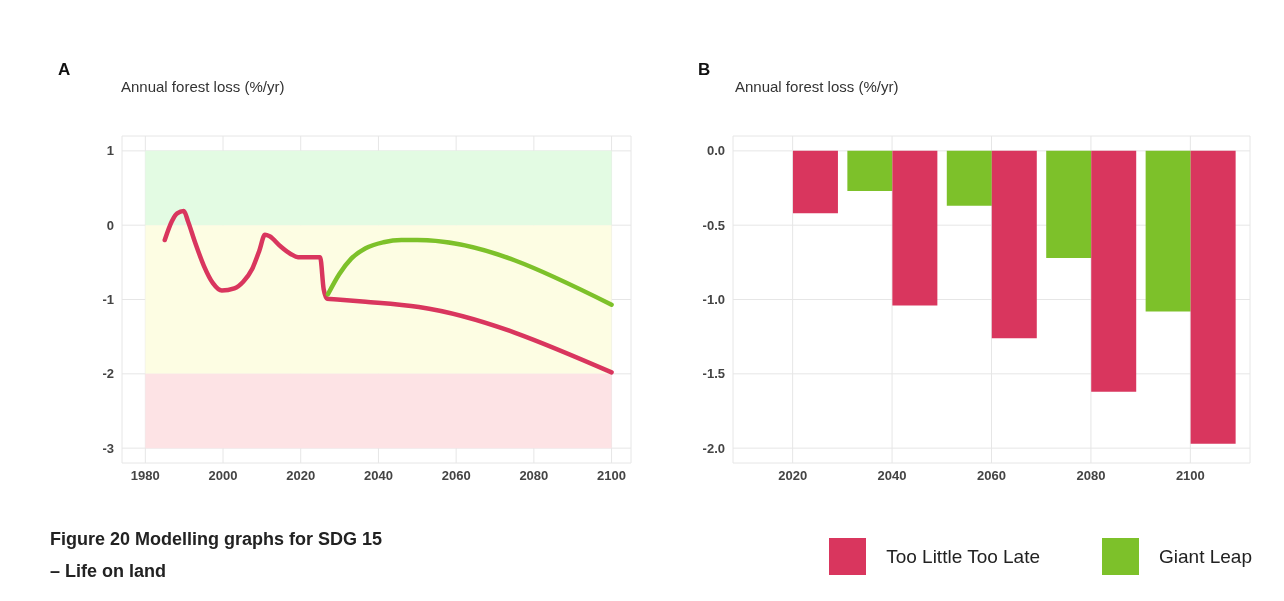 The width and height of the screenshot is (1284, 601). Describe the element at coordinates (216, 555) in the screenshot. I see `caption: Figure 20 Modelling graphs for SDG 15 – Life on land` at that location.